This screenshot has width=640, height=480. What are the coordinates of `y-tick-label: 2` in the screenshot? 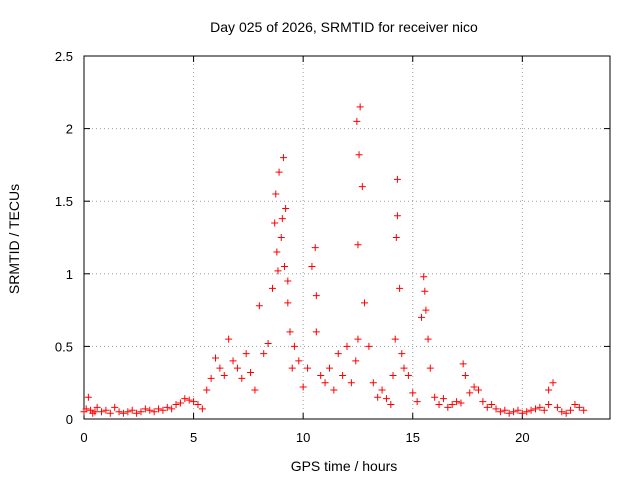 It's located at (69, 129).